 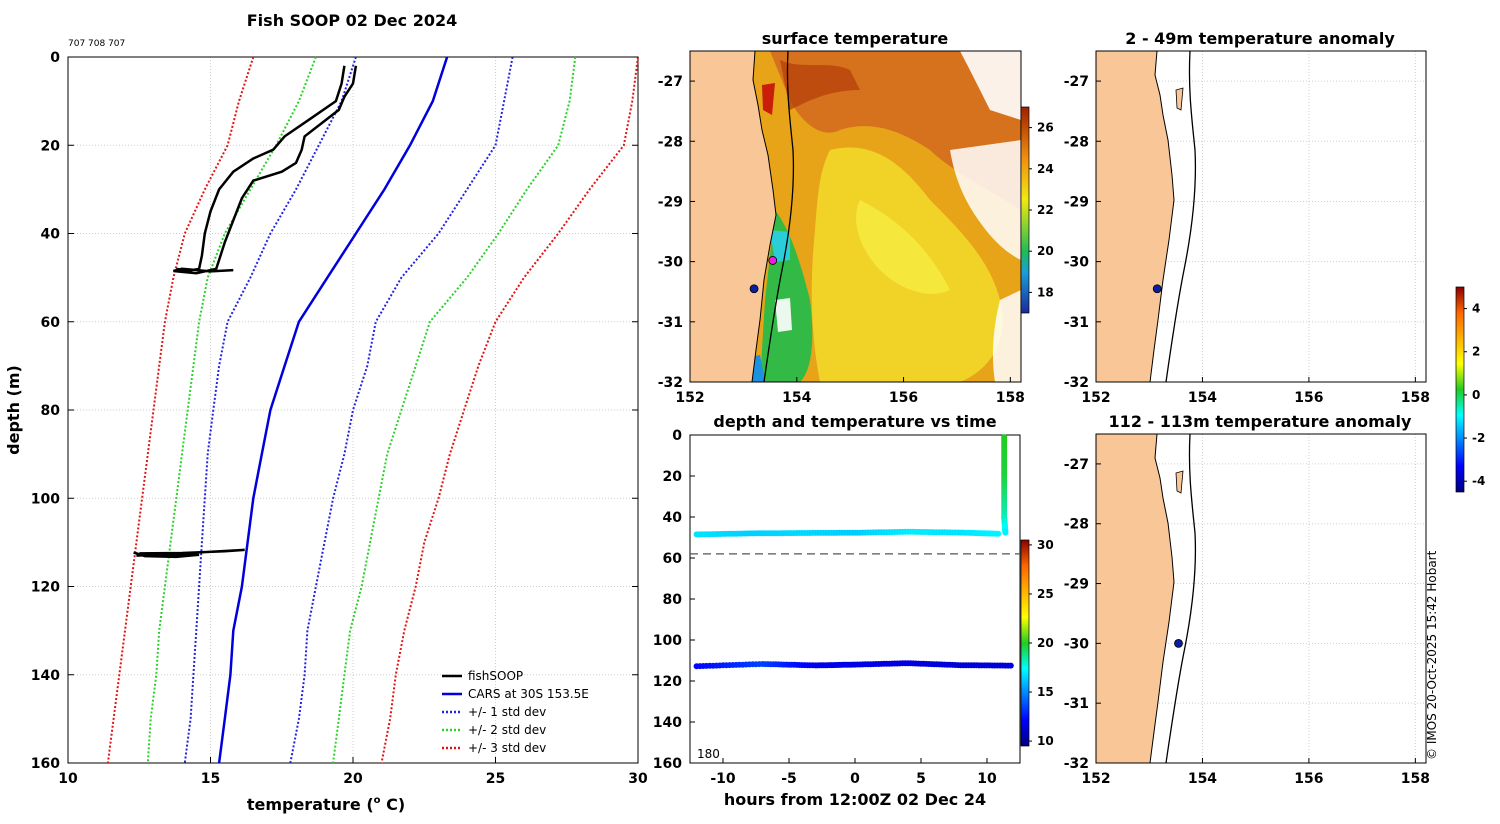 I want to click on sst-cloud-ne, so click(x=990, y=85).